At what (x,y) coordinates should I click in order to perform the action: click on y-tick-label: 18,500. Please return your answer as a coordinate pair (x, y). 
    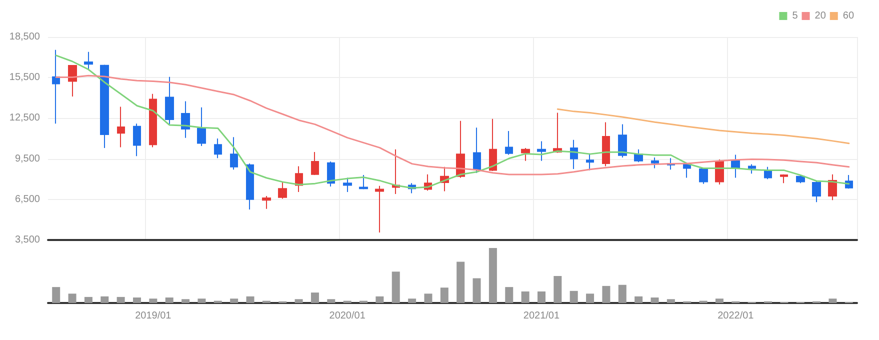
    Looking at the image, I should click on (24, 37).